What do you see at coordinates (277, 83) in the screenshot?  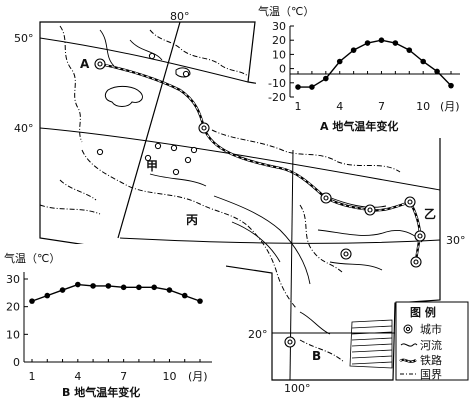 I see `chart-a-ytick-label: -10` at bounding box center [277, 83].